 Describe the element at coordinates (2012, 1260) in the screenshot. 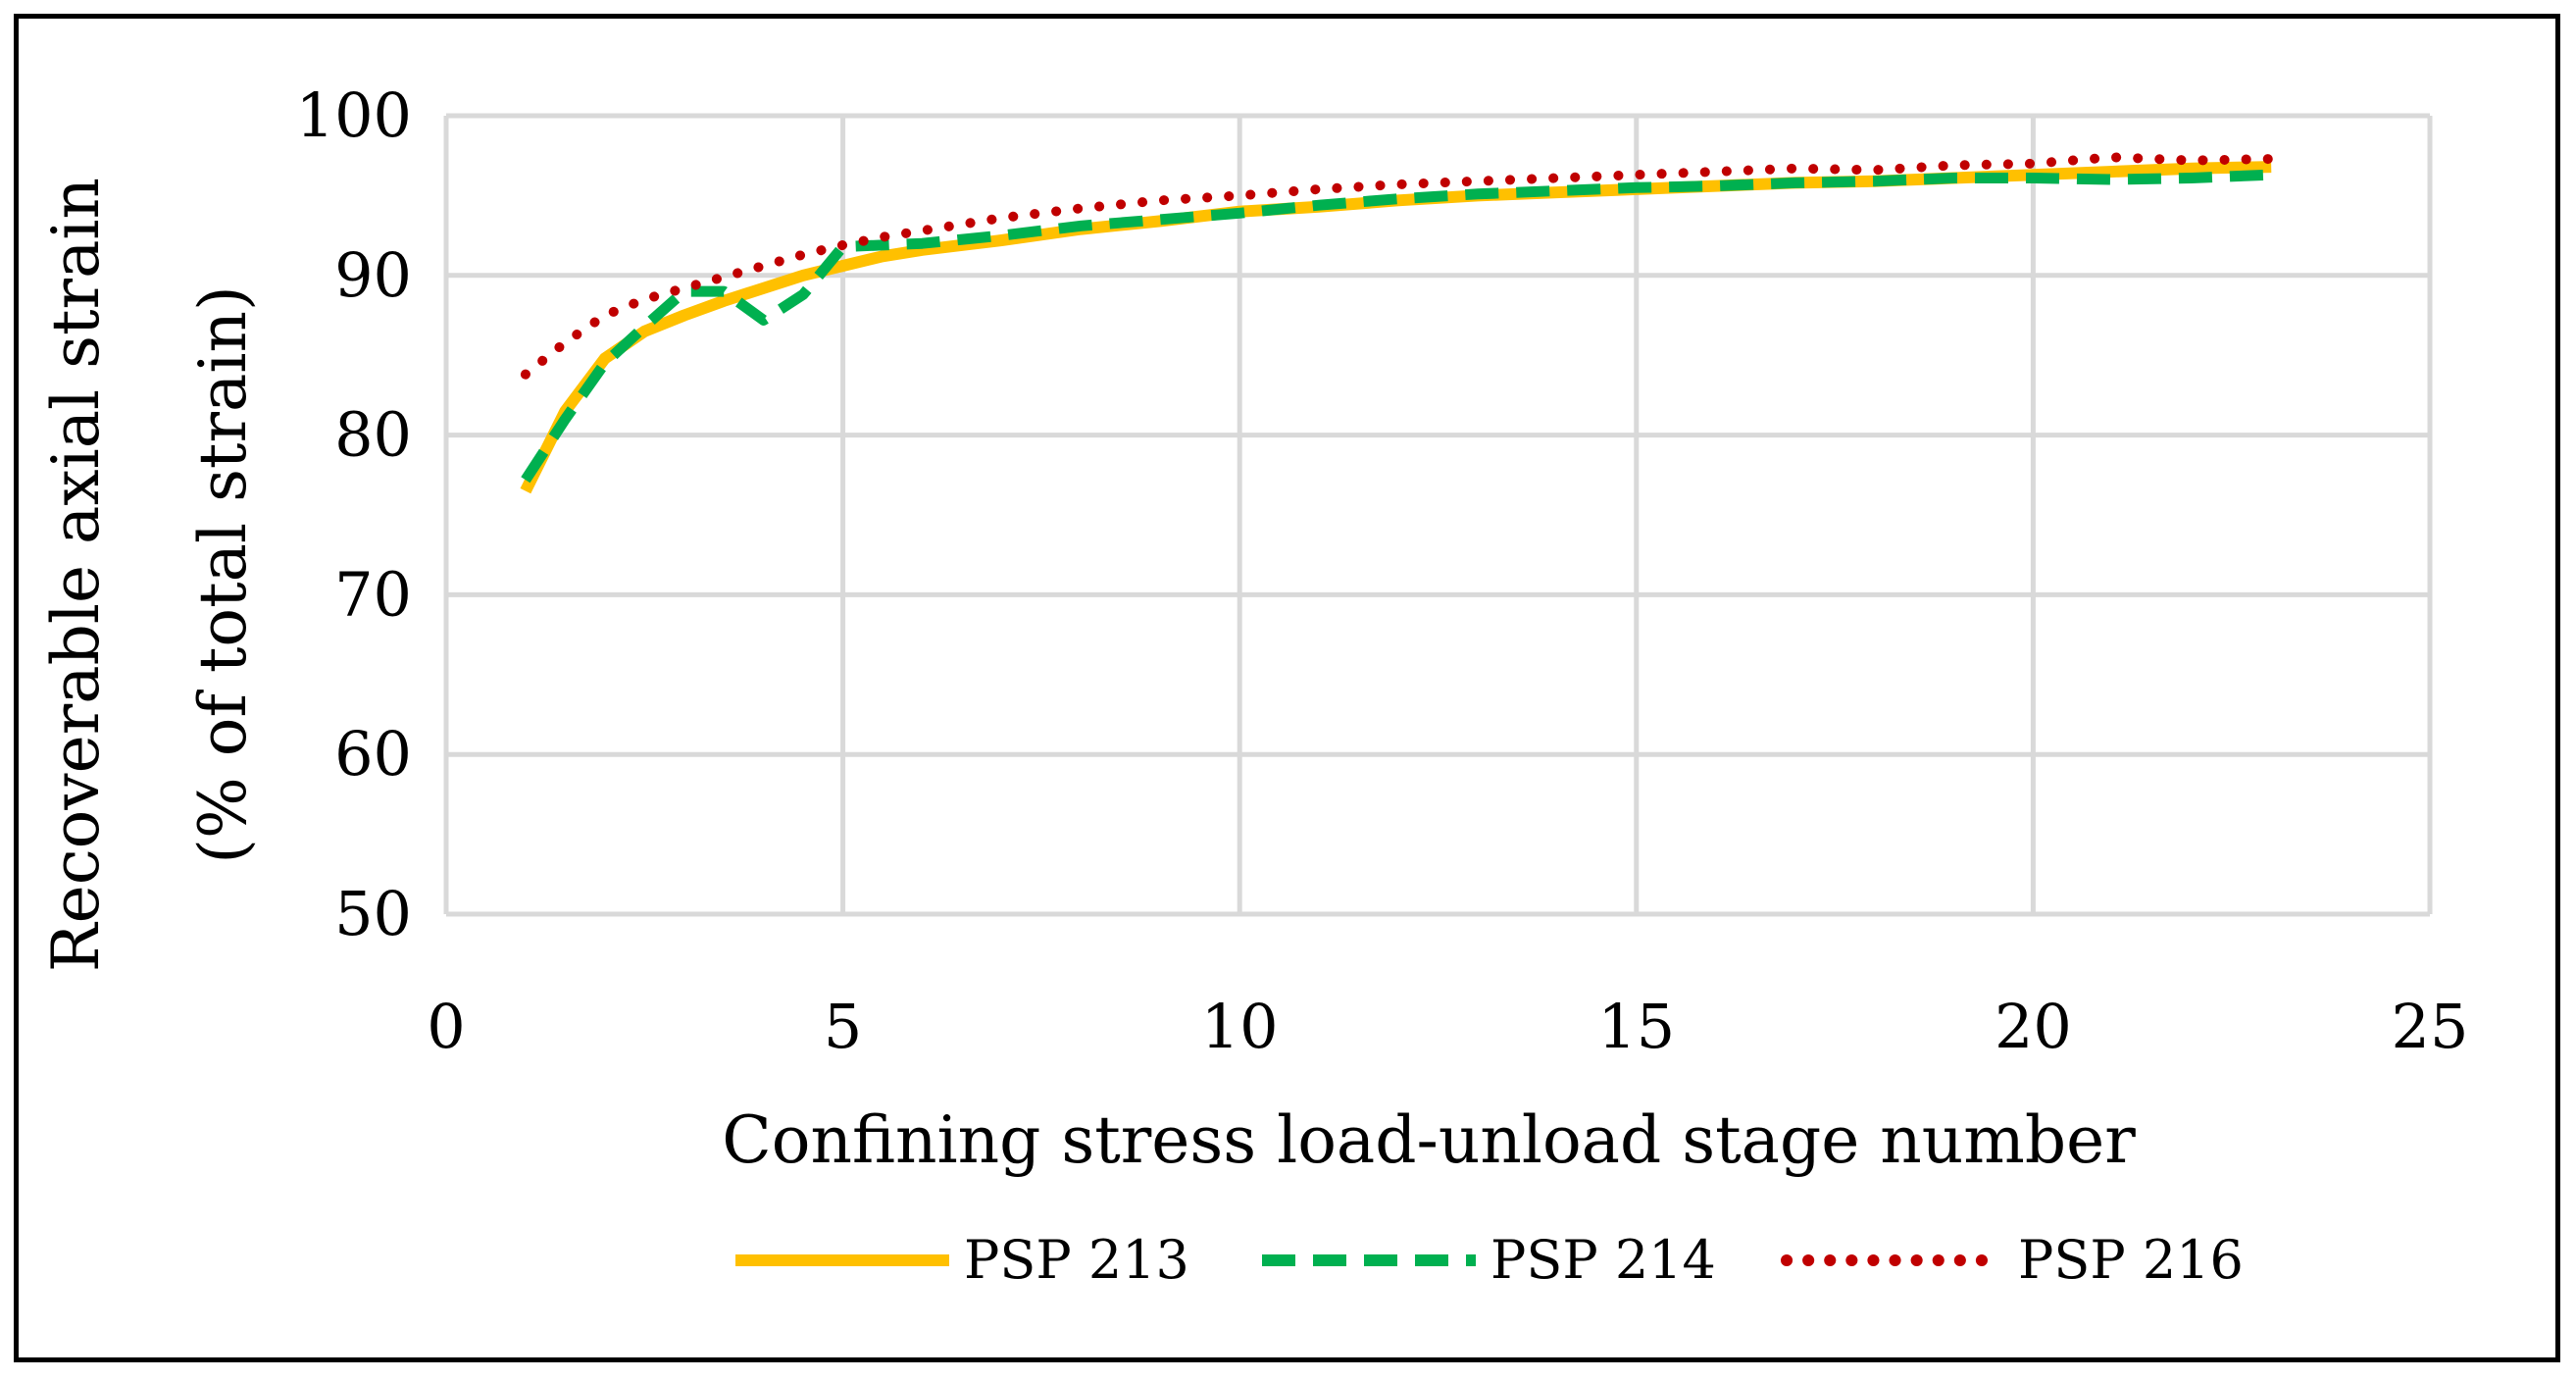

I see `legend-item-psp-216: PSP 216` at that location.